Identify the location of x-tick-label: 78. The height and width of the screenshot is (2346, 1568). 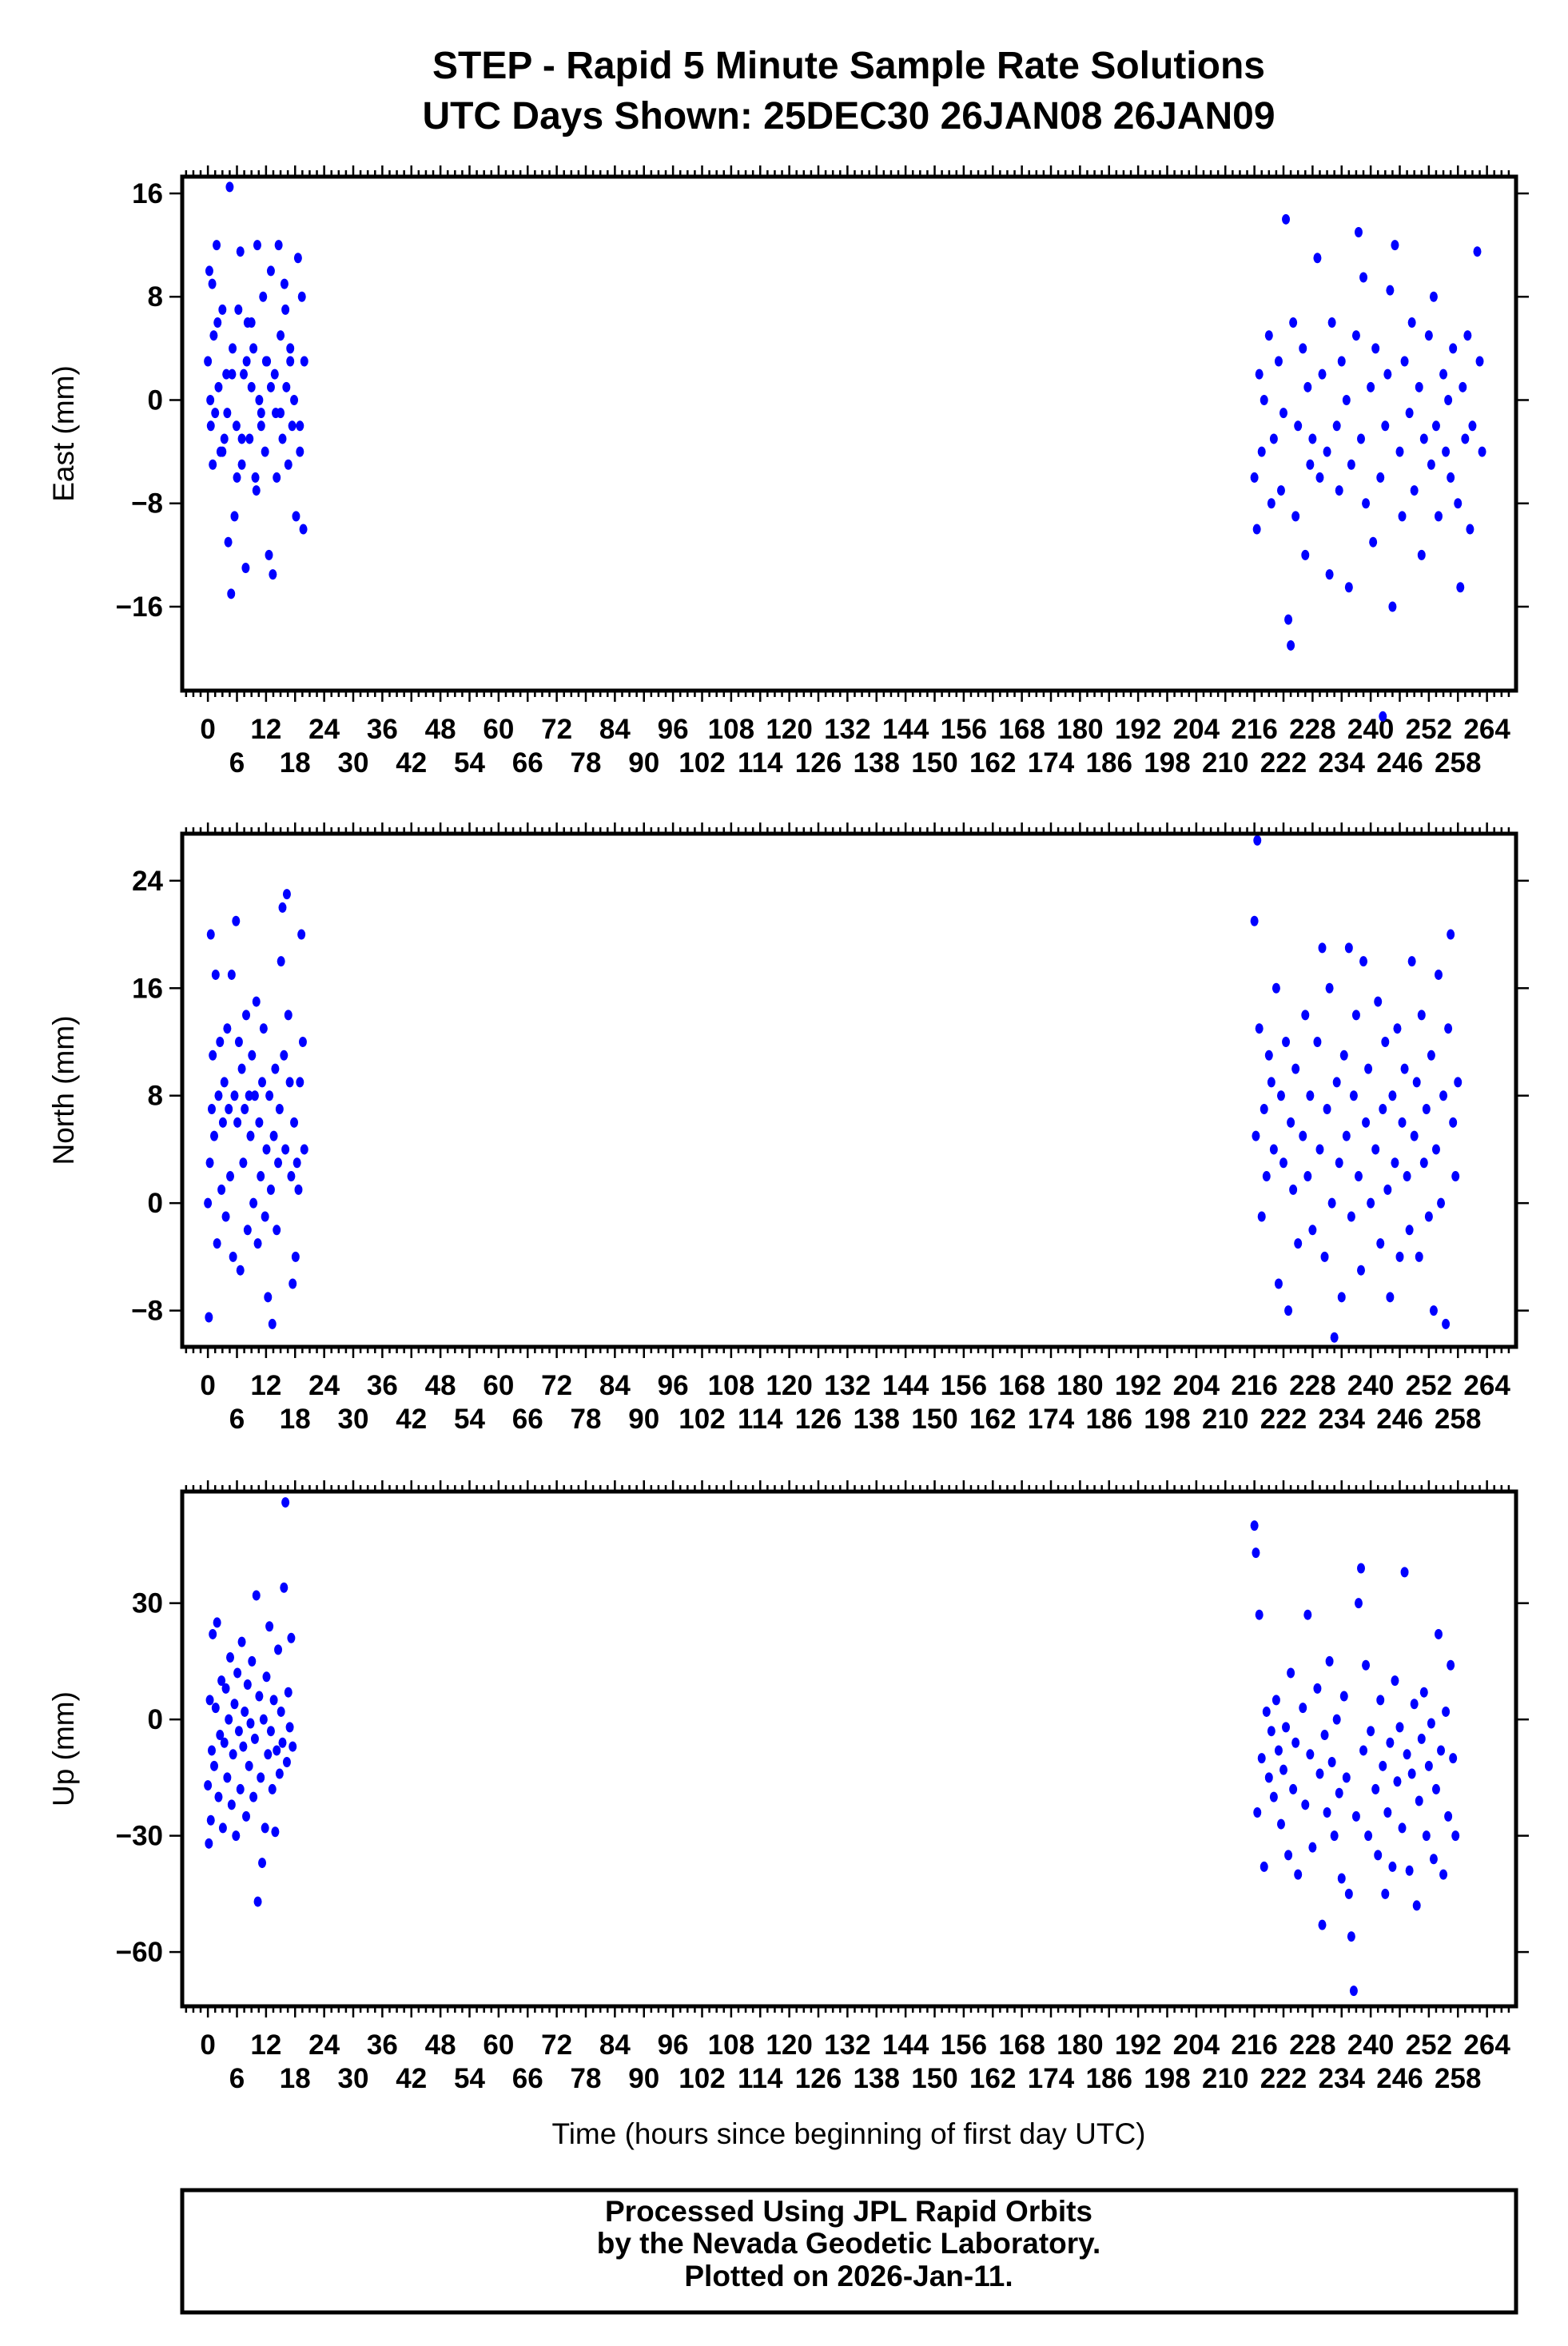
(586, 763).